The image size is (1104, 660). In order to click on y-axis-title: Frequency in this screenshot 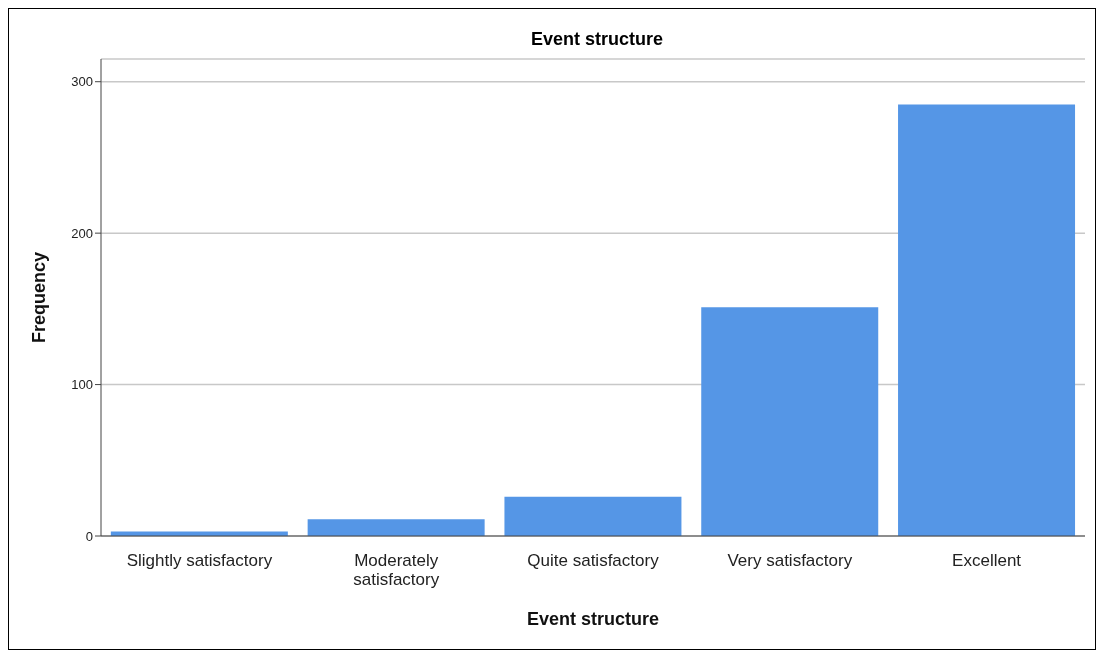, I will do `click(39, 297)`.